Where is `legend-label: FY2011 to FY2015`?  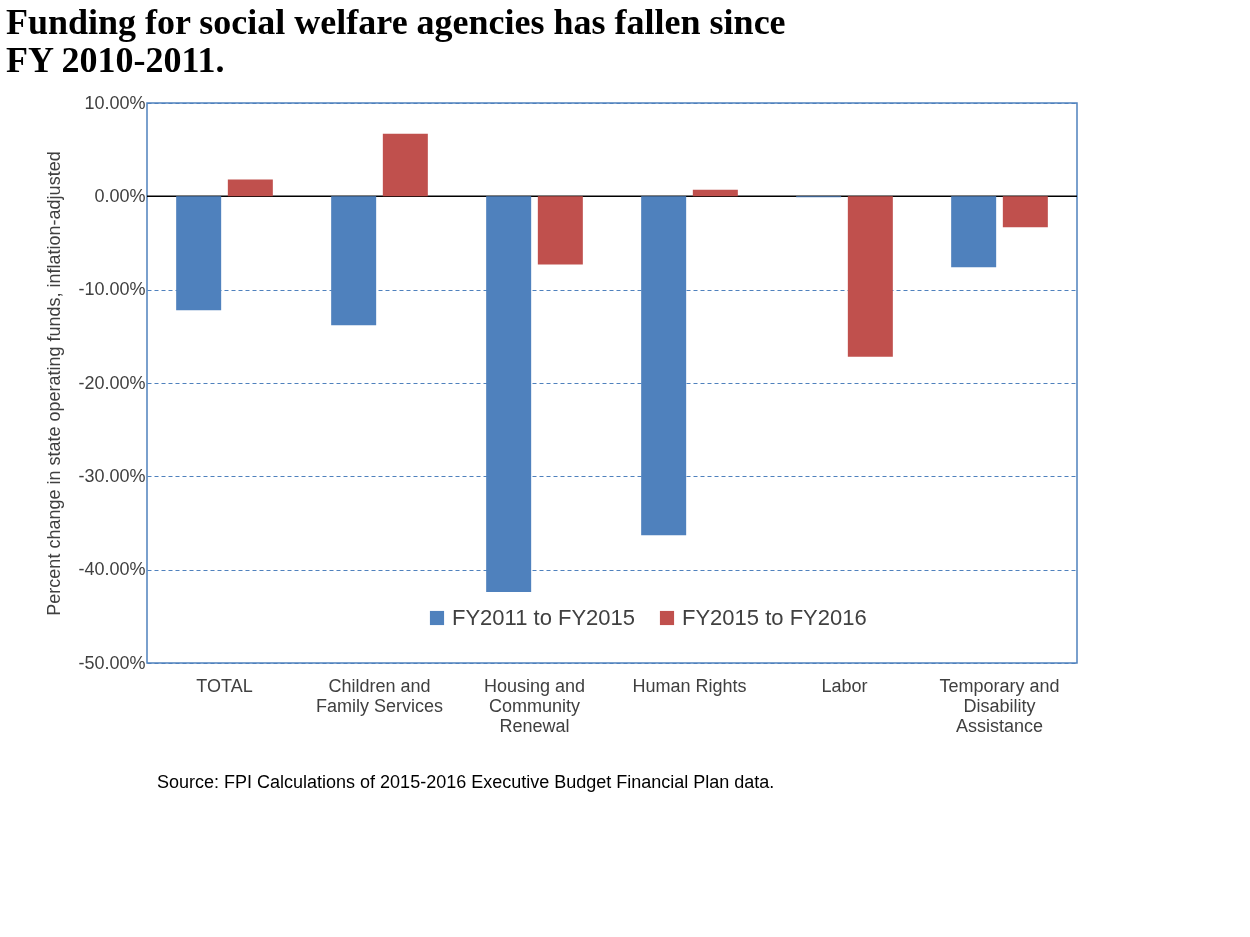 legend-label: FY2011 to FY2015 is located at coordinates (544, 617).